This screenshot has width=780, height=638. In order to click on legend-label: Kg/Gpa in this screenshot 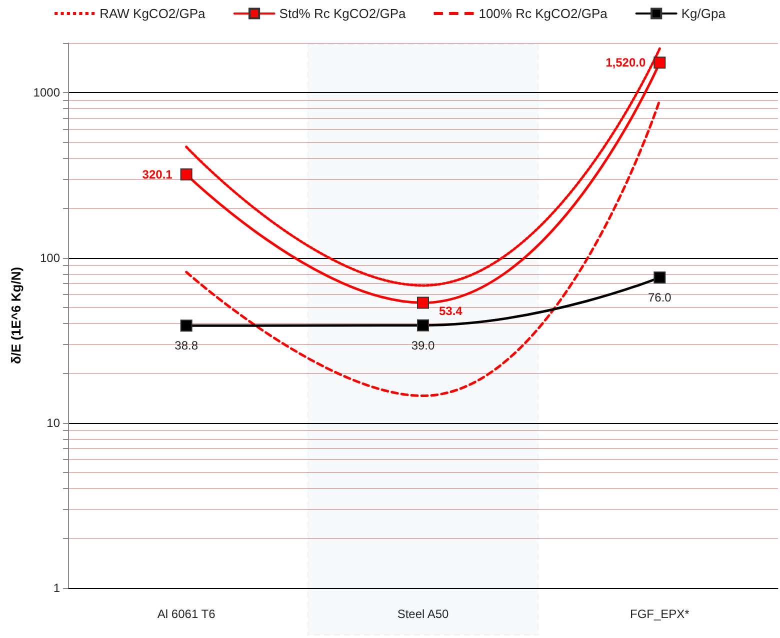, I will do `click(703, 13)`.